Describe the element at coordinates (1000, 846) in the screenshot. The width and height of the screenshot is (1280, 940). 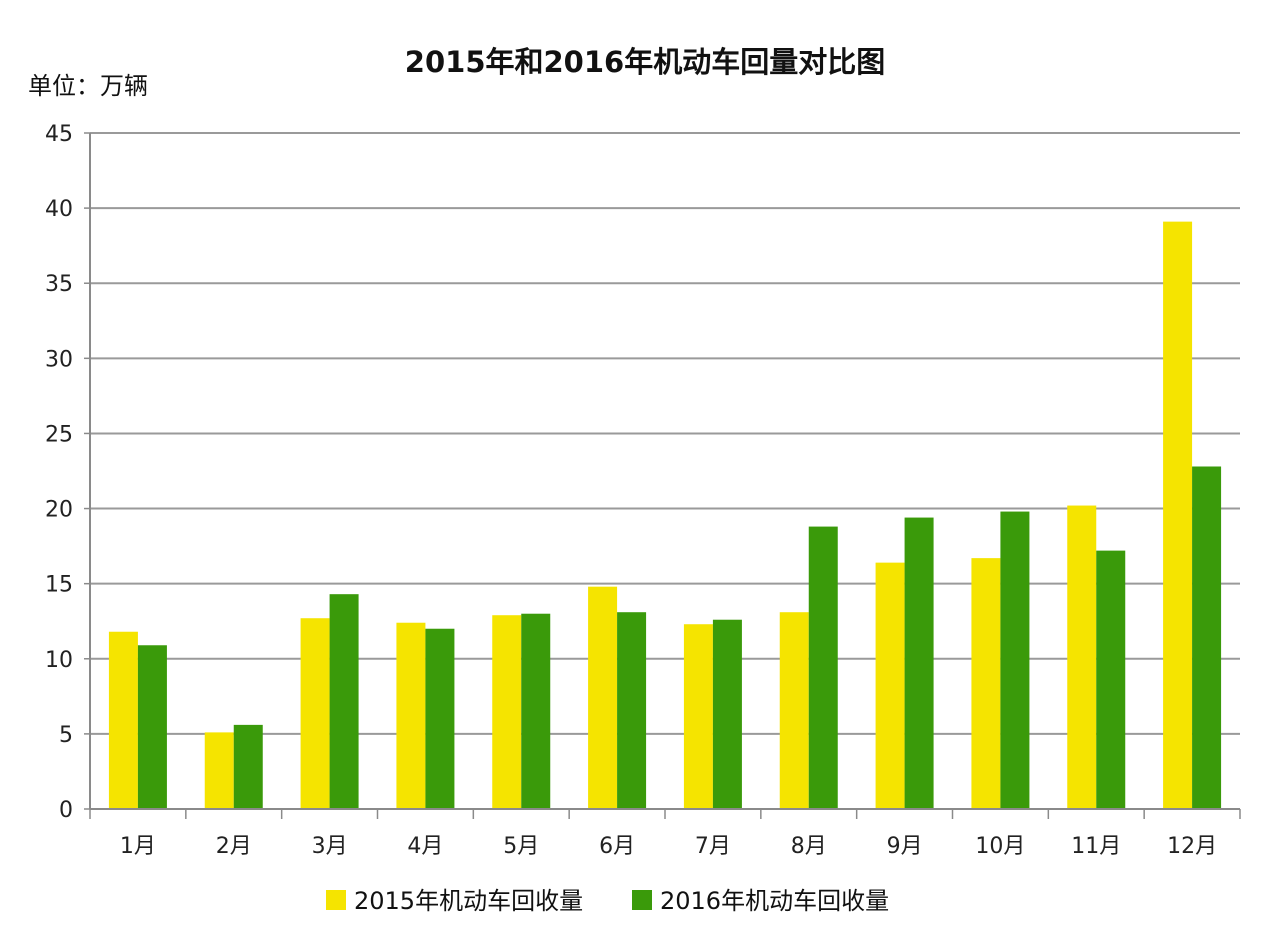
I see `x-tick-label: 10月` at that location.